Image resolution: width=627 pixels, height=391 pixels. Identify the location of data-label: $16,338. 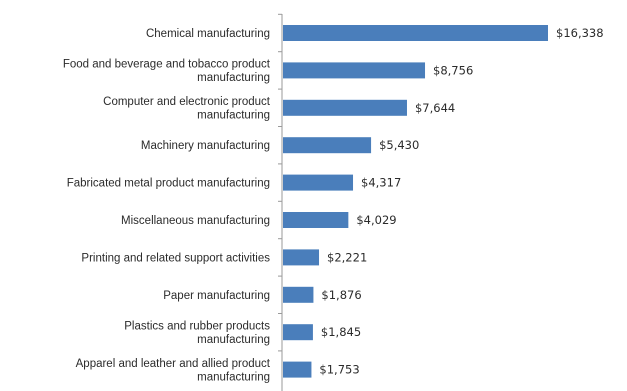
(580, 33).